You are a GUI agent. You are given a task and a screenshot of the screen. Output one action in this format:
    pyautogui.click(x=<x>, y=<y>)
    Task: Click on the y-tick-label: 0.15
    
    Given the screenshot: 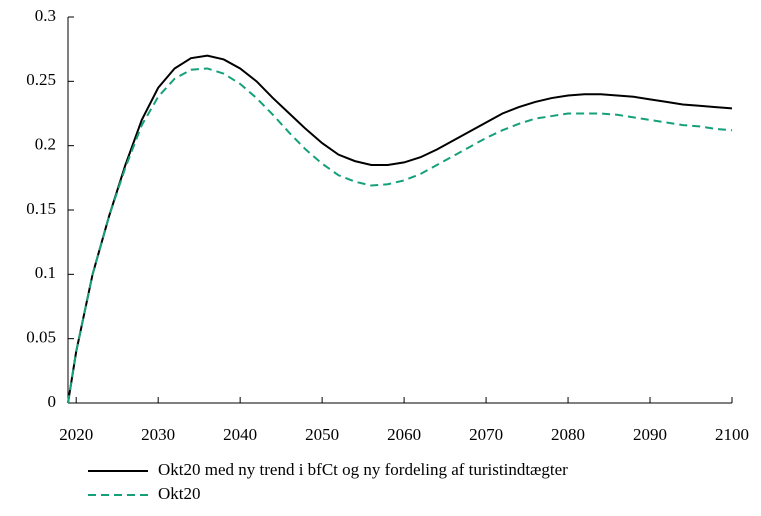 What is the action you would take?
    pyautogui.click(x=41, y=208)
    